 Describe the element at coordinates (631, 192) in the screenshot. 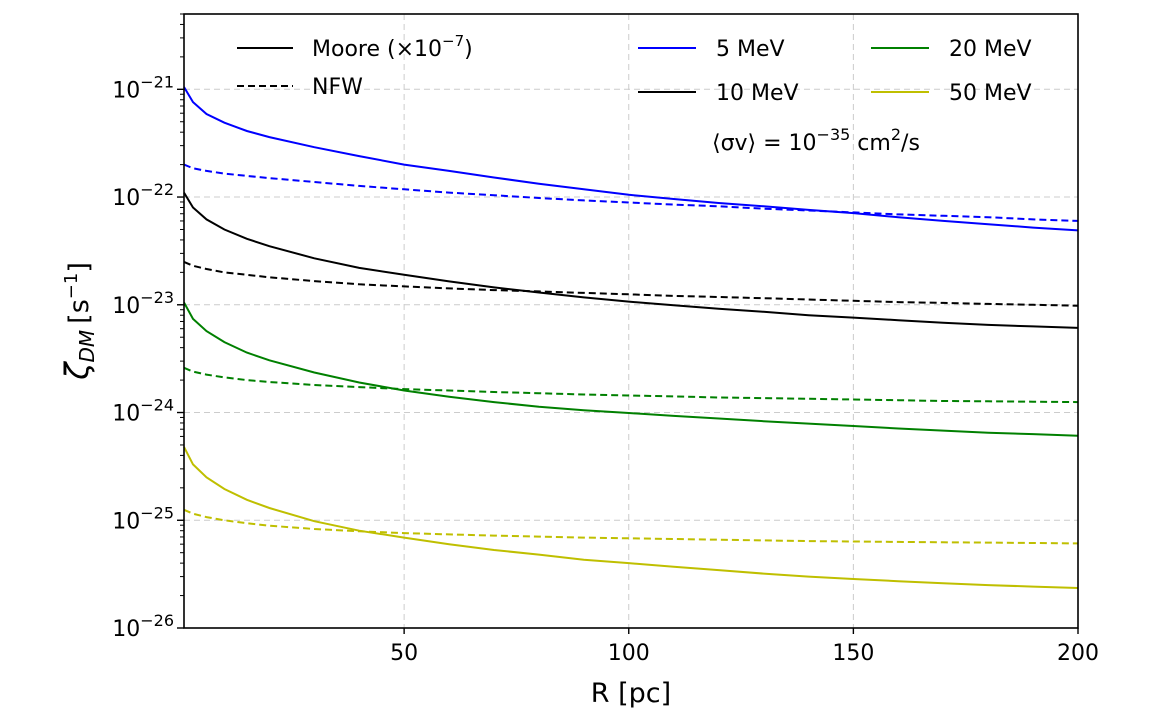

I see `series-line-5-mev-nfw` at that location.